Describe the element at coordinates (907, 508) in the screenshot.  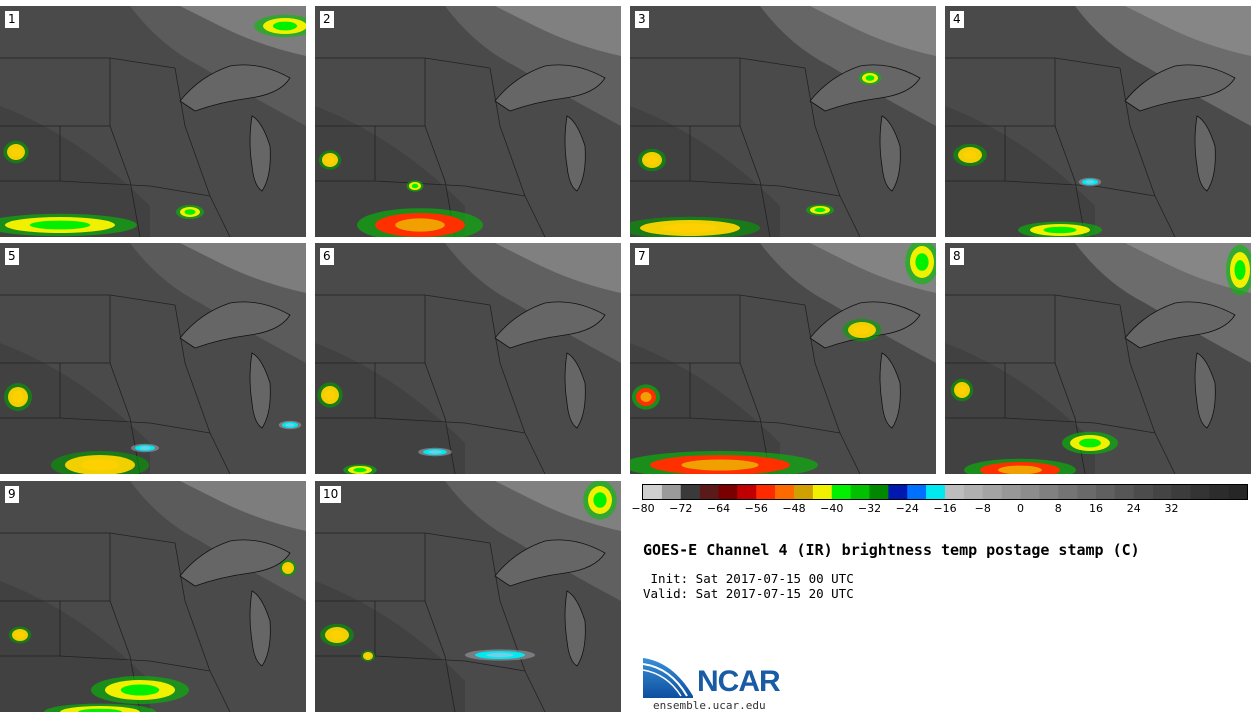
I see `colorbar-tick-label: −24` at that location.